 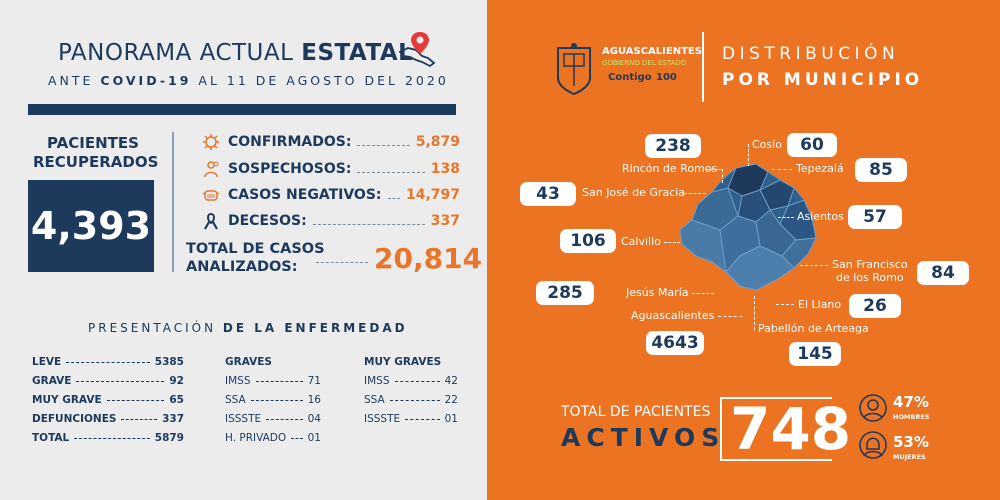 What do you see at coordinates (820, 304) in the screenshot?
I see `el-llano-label: El Llano` at bounding box center [820, 304].